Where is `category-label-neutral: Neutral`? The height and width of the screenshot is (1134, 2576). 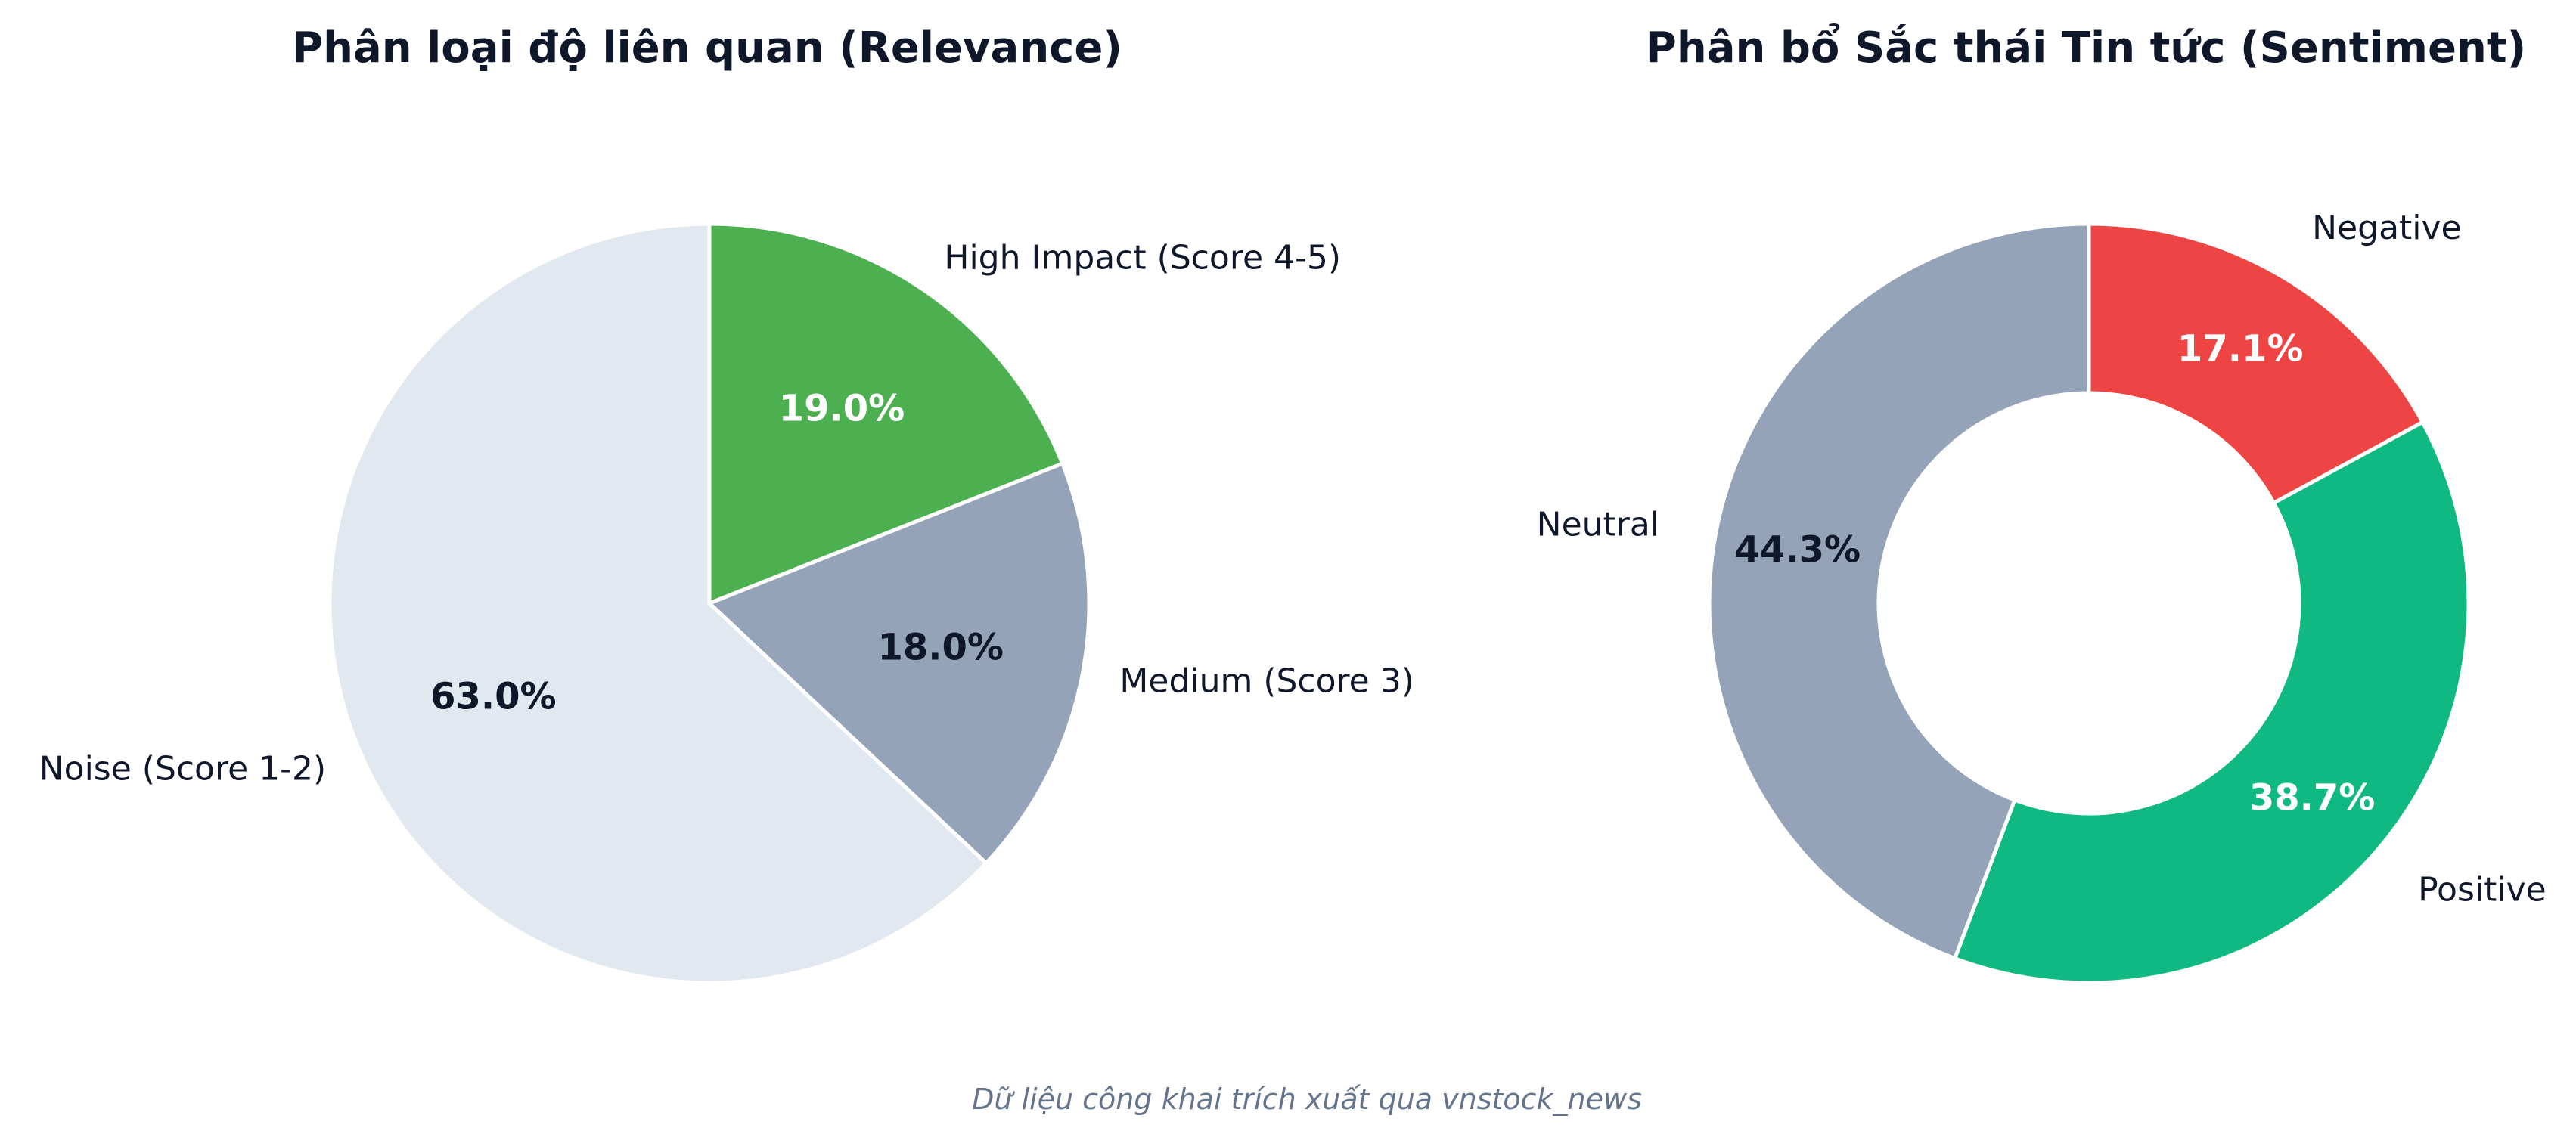 category-label-neutral: Neutral is located at coordinates (1598, 524).